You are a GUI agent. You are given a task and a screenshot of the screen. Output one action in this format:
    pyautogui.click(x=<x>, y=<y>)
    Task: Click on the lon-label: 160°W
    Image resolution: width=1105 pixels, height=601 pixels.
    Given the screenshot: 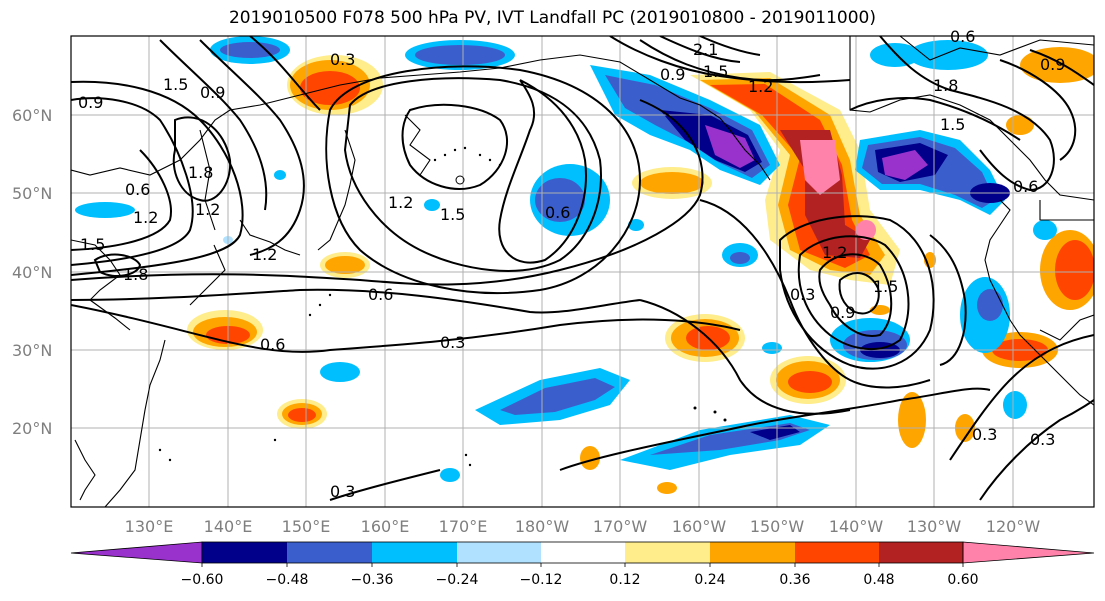 What is the action you would take?
    pyautogui.click(x=699, y=526)
    